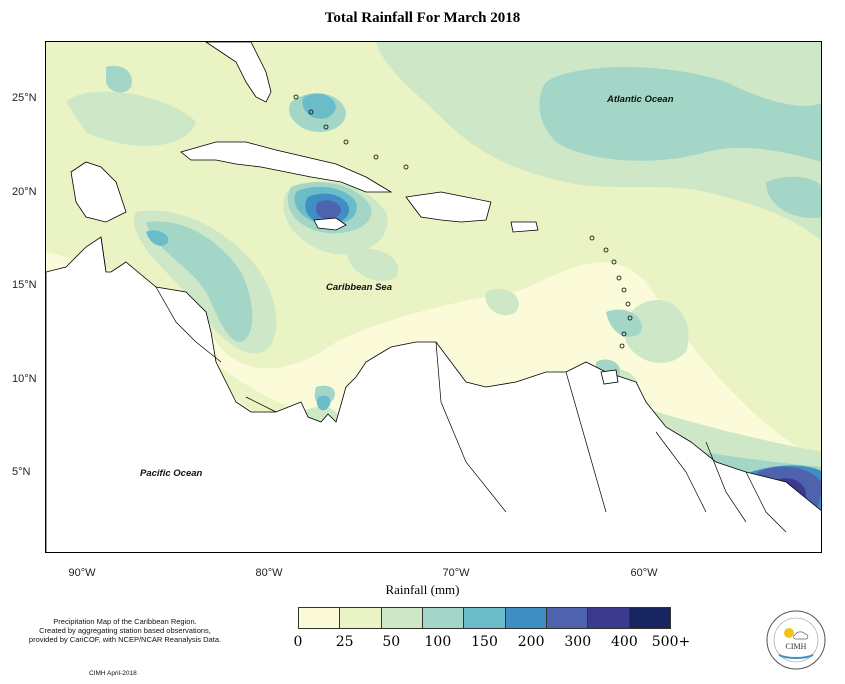 The width and height of the screenshot is (845, 684). What do you see at coordinates (438, 642) in the screenshot?
I see `legend-tick-label: 100` at bounding box center [438, 642].